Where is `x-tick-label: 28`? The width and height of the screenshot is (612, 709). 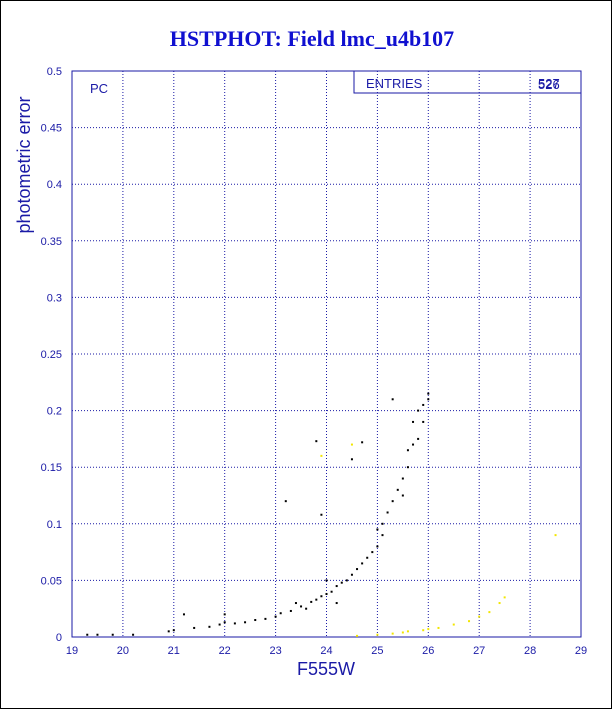 x-tick-label: 28 is located at coordinates (530, 651).